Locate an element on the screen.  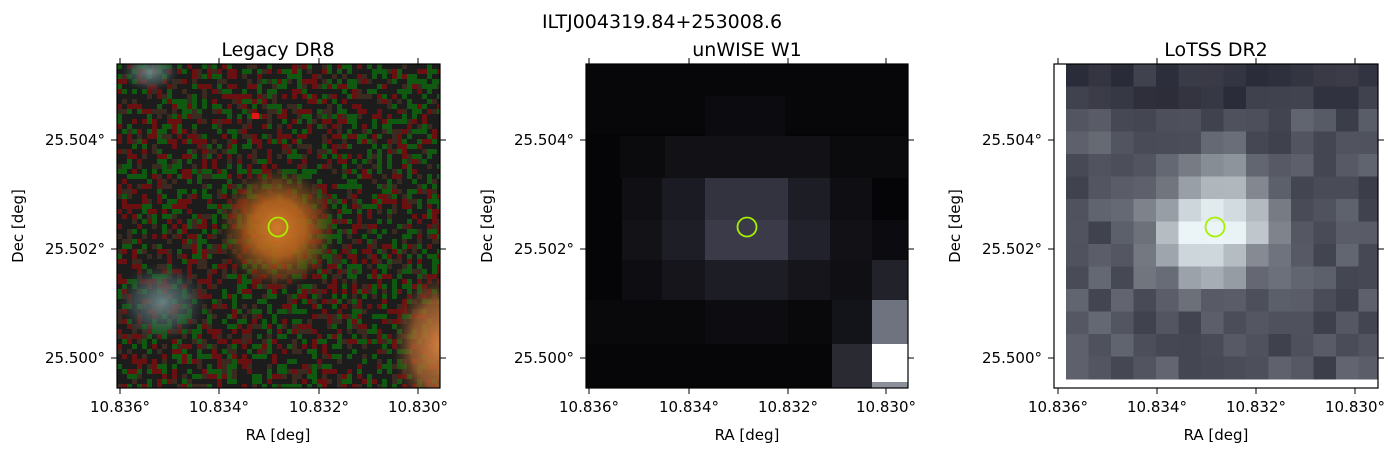
lotss-ylabel: Dec [deg] is located at coordinates (955, 226).